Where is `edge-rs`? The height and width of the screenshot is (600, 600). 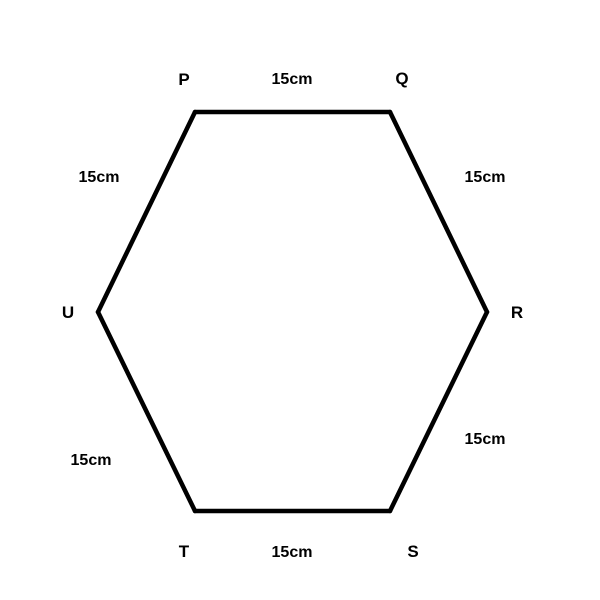 edge-rs is located at coordinates (438, 411).